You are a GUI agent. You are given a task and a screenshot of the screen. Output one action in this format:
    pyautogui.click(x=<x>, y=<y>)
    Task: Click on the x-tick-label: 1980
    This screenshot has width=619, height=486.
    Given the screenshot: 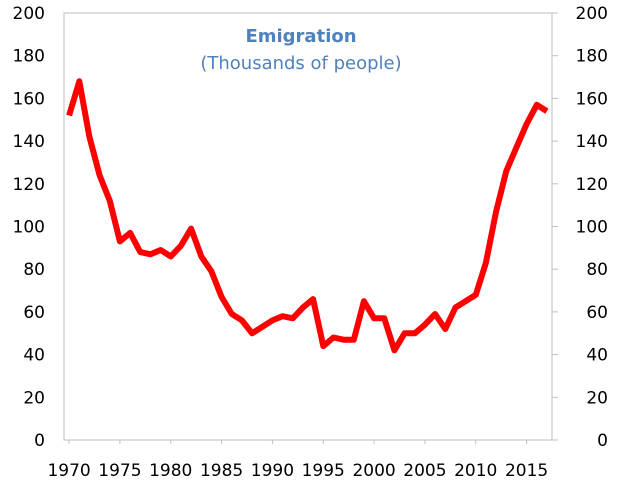 What is the action you would take?
    pyautogui.click(x=170, y=471)
    